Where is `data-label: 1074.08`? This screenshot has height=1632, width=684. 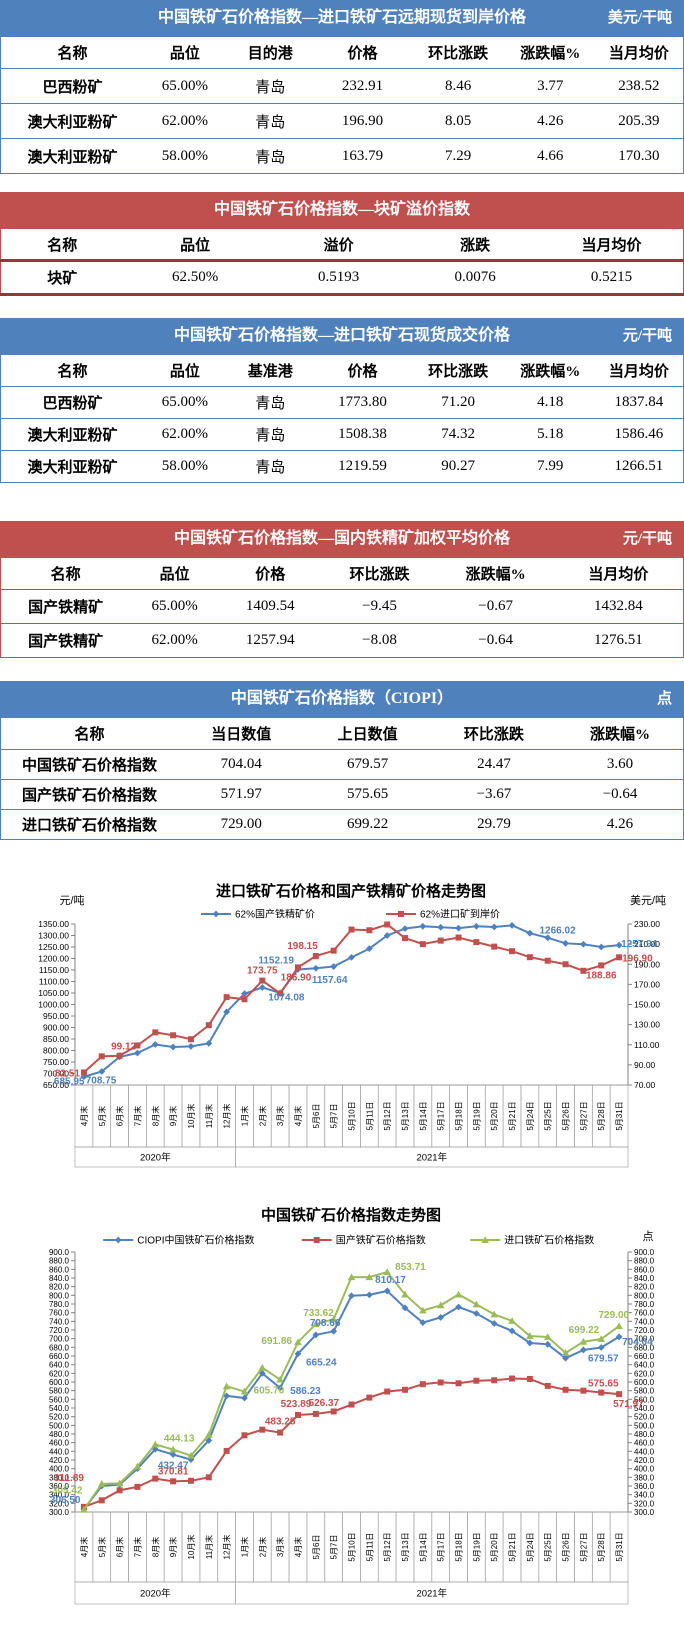
data-label: 1074.08 is located at coordinates (286, 997).